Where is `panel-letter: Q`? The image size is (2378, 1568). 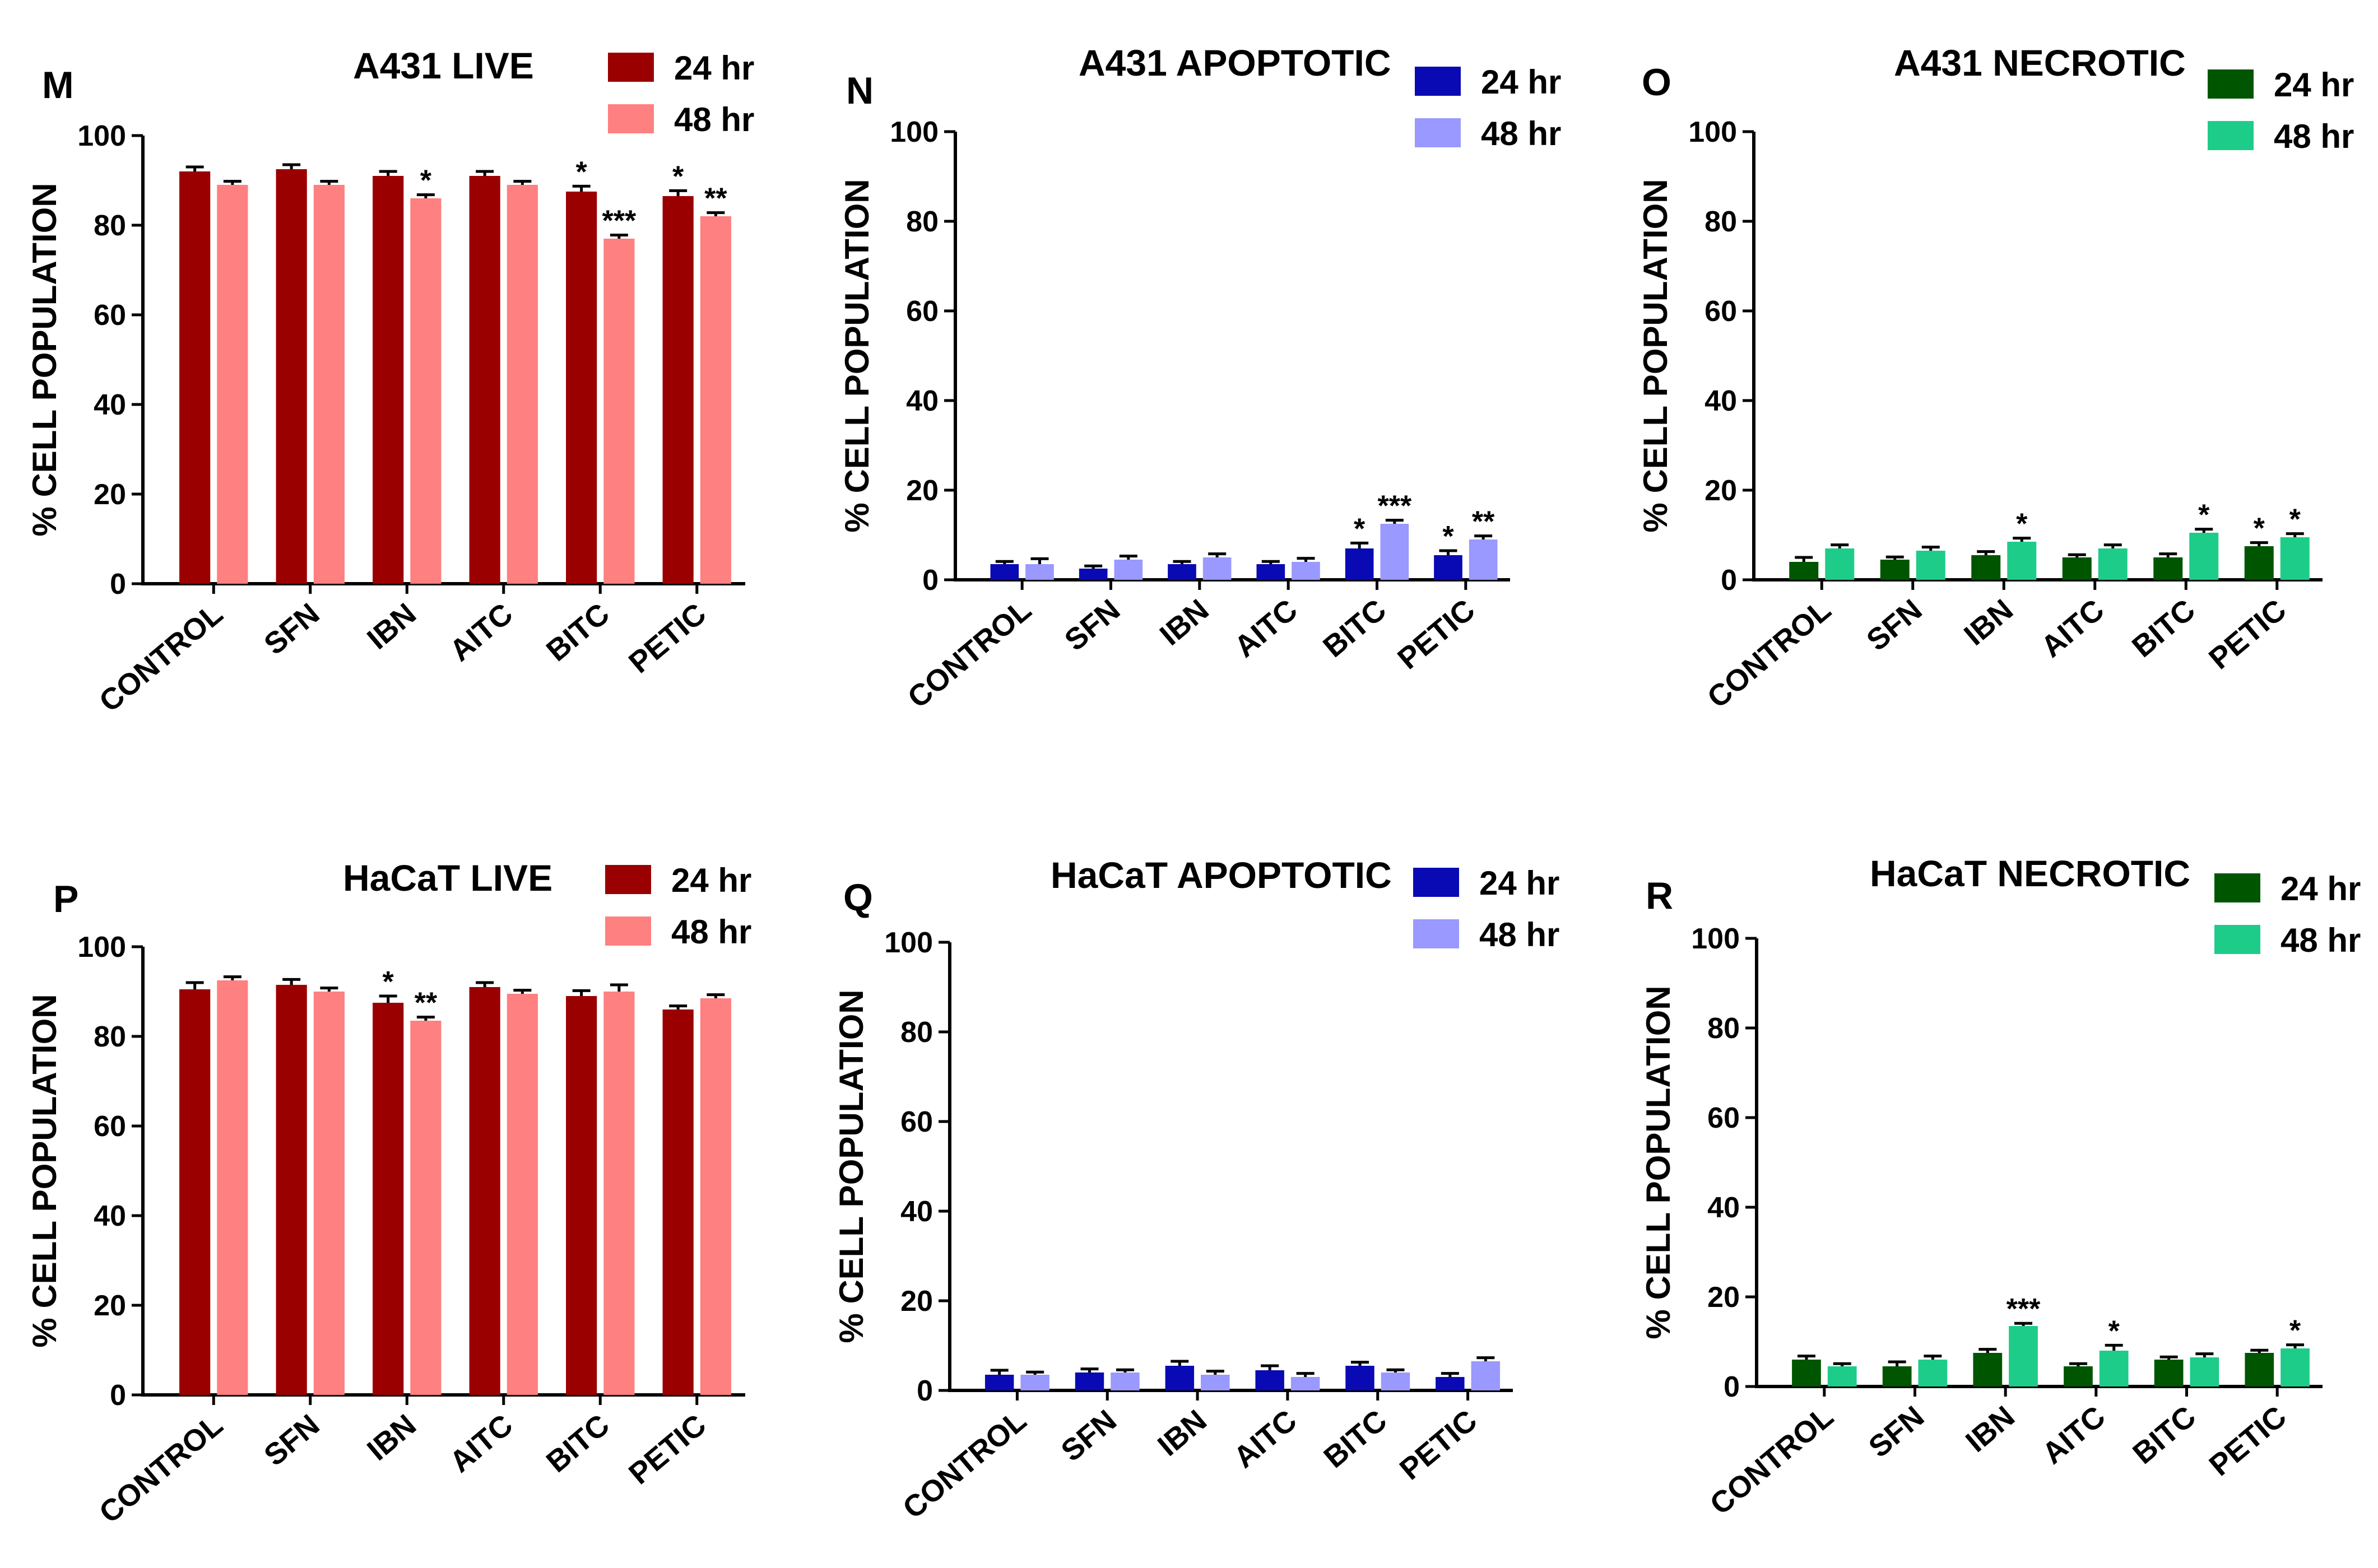 panel-letter: Q is located at coordinates (858, 898).